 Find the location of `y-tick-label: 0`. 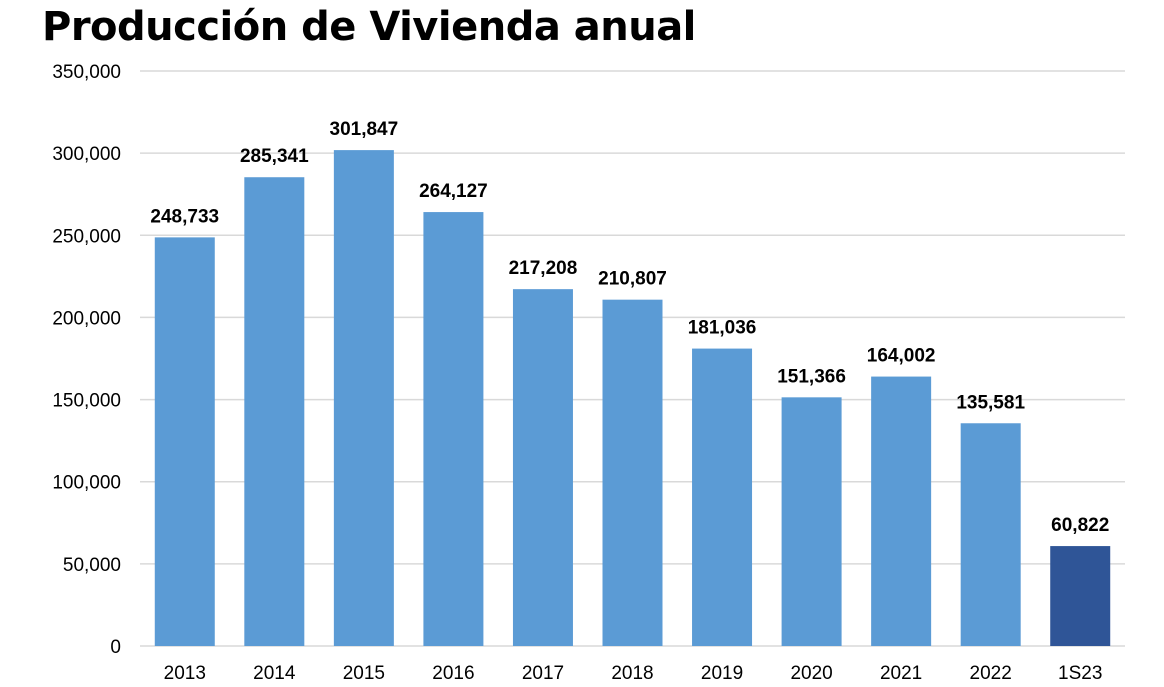

y-tick-label: 0 is located at coordinates (115, 647).